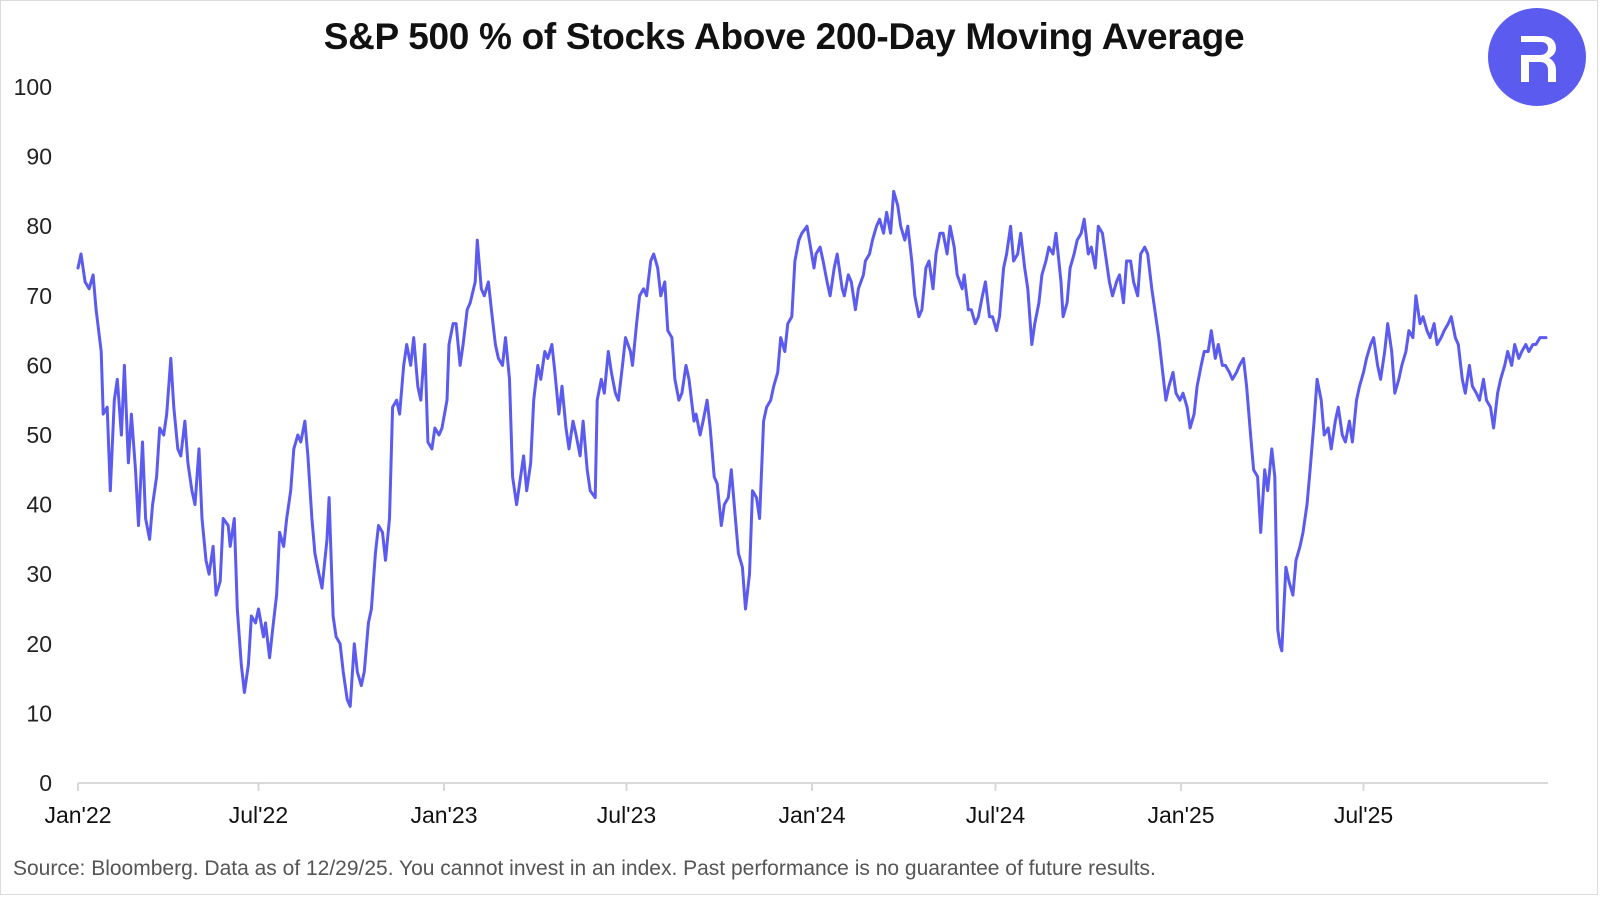  What do you see at coordinates (258, 815) in the screenshot?
I see `x-tick-label: Jul'22` at bounding box center [258, 815].